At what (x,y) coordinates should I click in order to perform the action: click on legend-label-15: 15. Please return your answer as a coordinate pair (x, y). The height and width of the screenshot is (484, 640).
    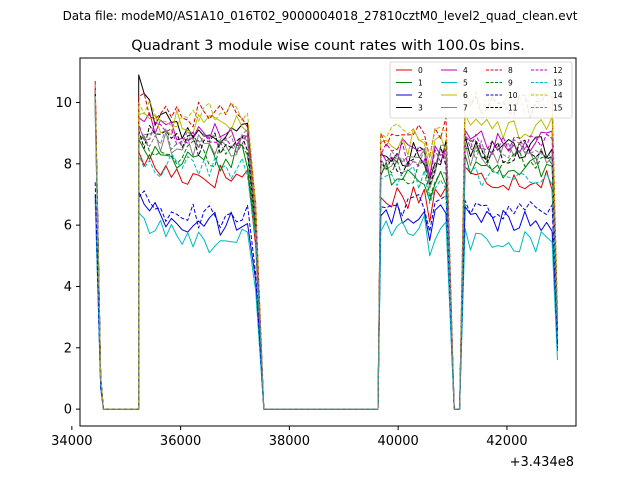
    Looking at the image, I should click on (558, 108).